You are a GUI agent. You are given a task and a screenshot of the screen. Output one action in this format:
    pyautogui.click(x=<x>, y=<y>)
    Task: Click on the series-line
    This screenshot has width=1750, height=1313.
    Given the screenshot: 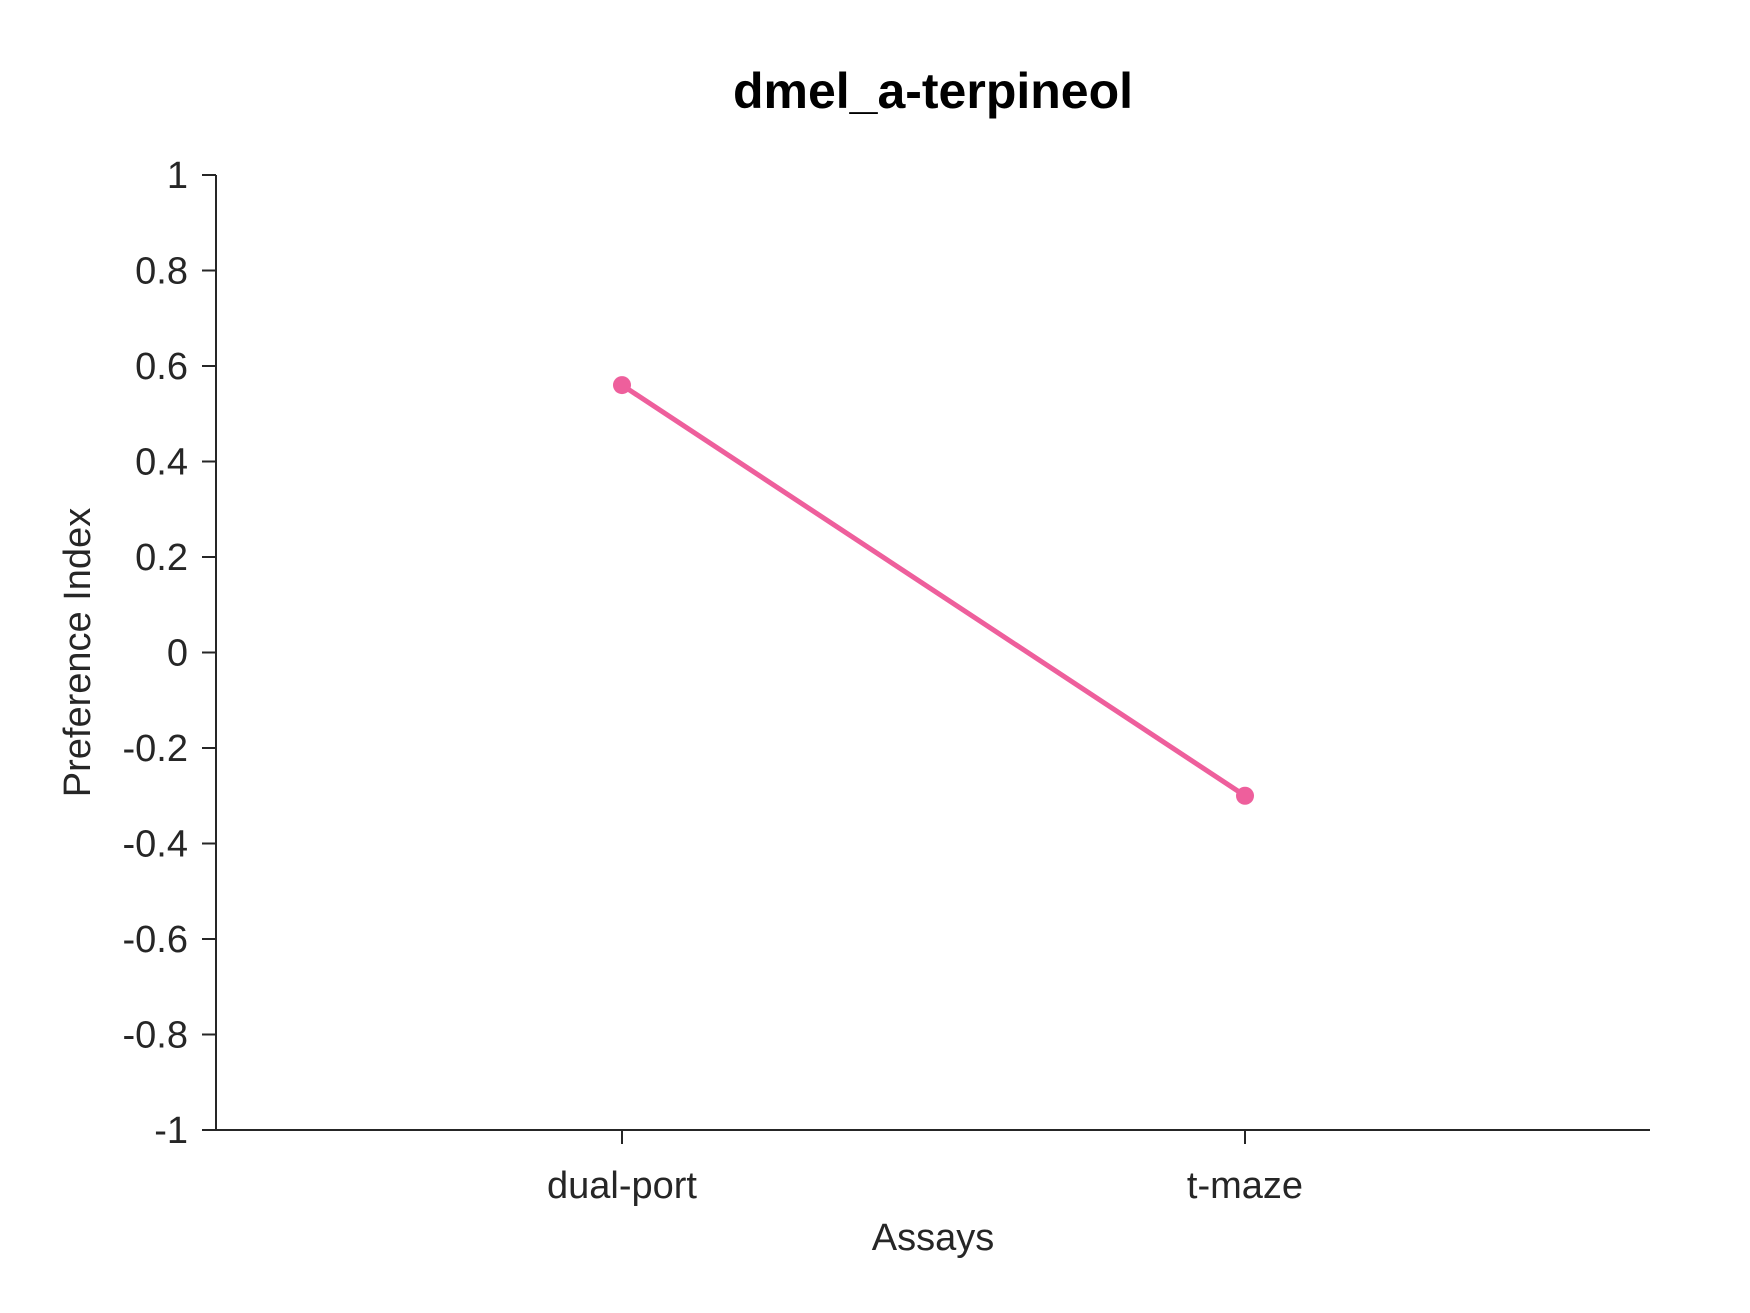 What is the action you would take?
    pyautogui.click(x=933, y=590)
    